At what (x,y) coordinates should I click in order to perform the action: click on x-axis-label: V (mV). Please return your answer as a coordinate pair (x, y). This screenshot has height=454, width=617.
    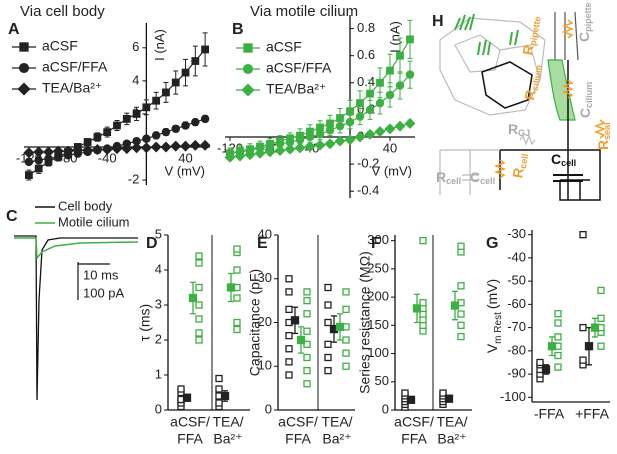
    Looking at the image, I should click on (185, 170).